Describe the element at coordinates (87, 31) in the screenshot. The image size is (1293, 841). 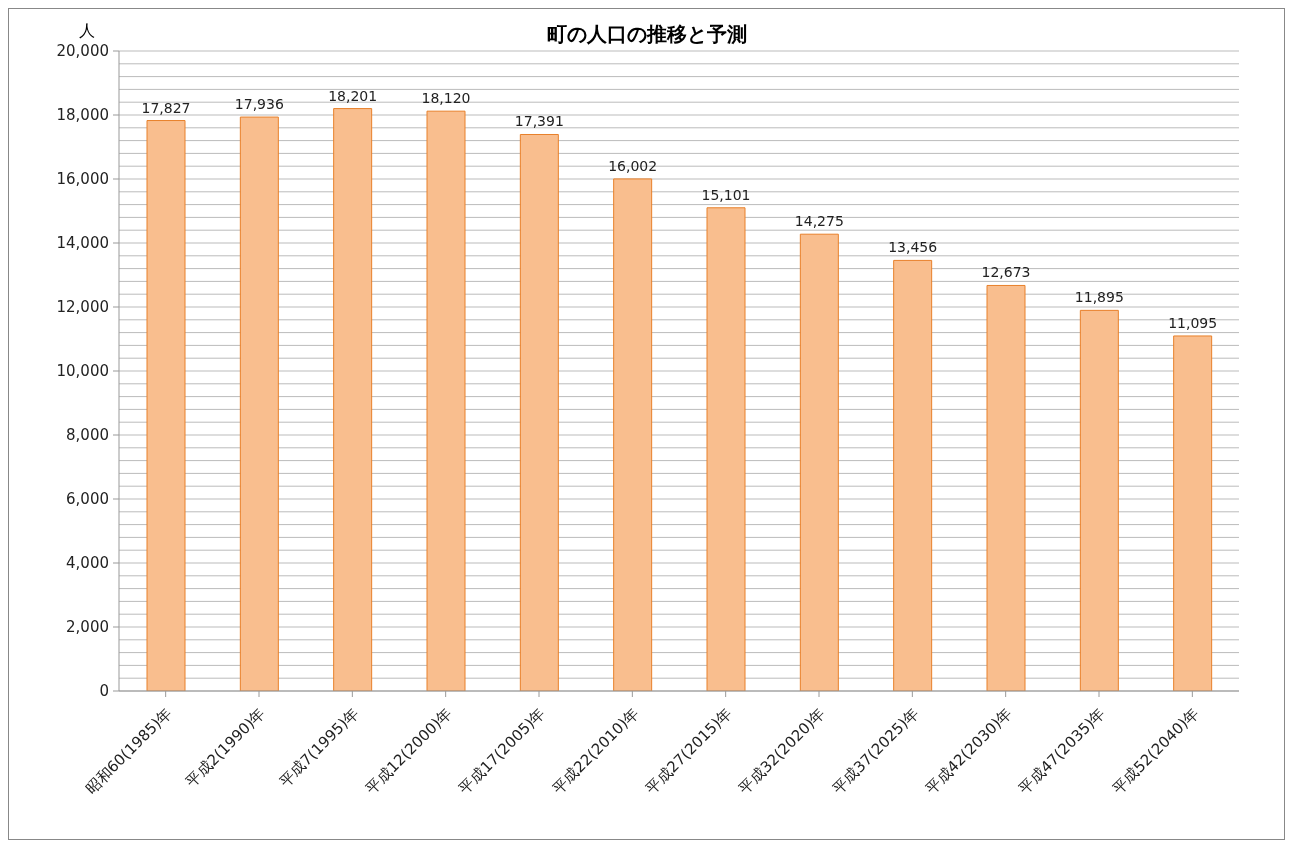
I see `y-axis-title: 人` at that location.